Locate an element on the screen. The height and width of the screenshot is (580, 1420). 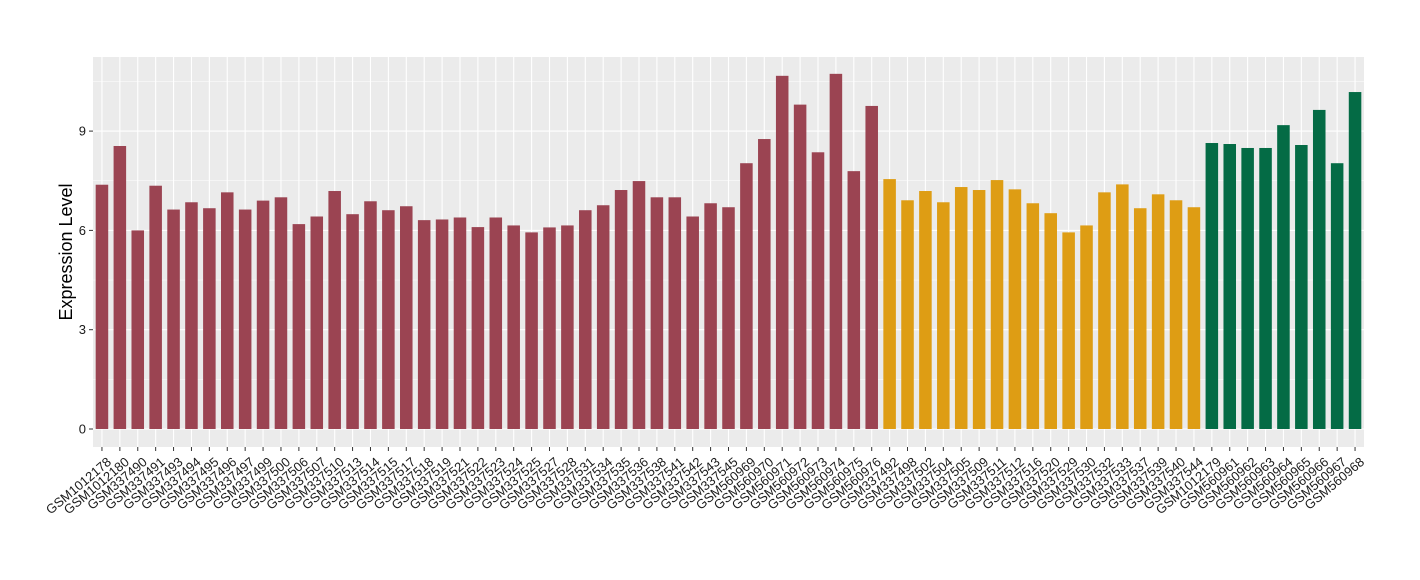
bar-GSM560965 is located at coordinates (1301, 287).